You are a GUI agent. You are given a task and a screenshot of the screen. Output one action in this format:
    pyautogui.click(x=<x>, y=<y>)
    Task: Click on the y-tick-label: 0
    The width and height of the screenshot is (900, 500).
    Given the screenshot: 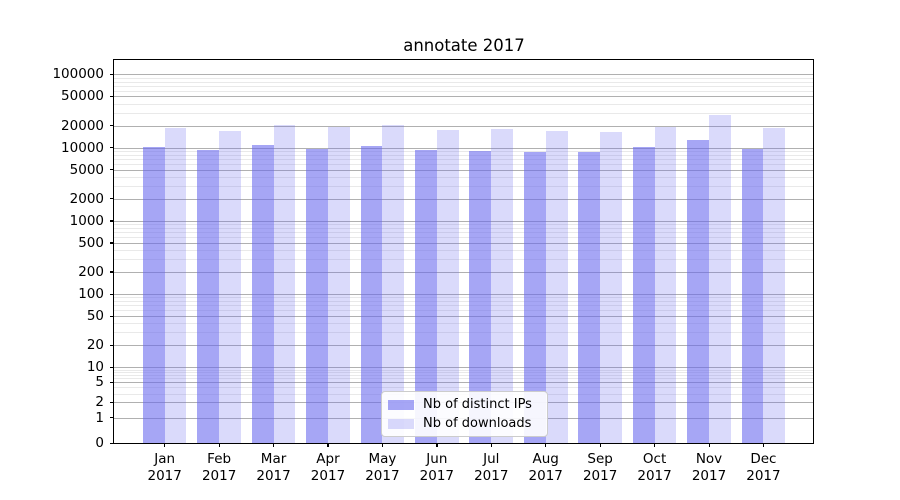 What is the action you would take?
    pyautogui.click(x=99, y=443)
    